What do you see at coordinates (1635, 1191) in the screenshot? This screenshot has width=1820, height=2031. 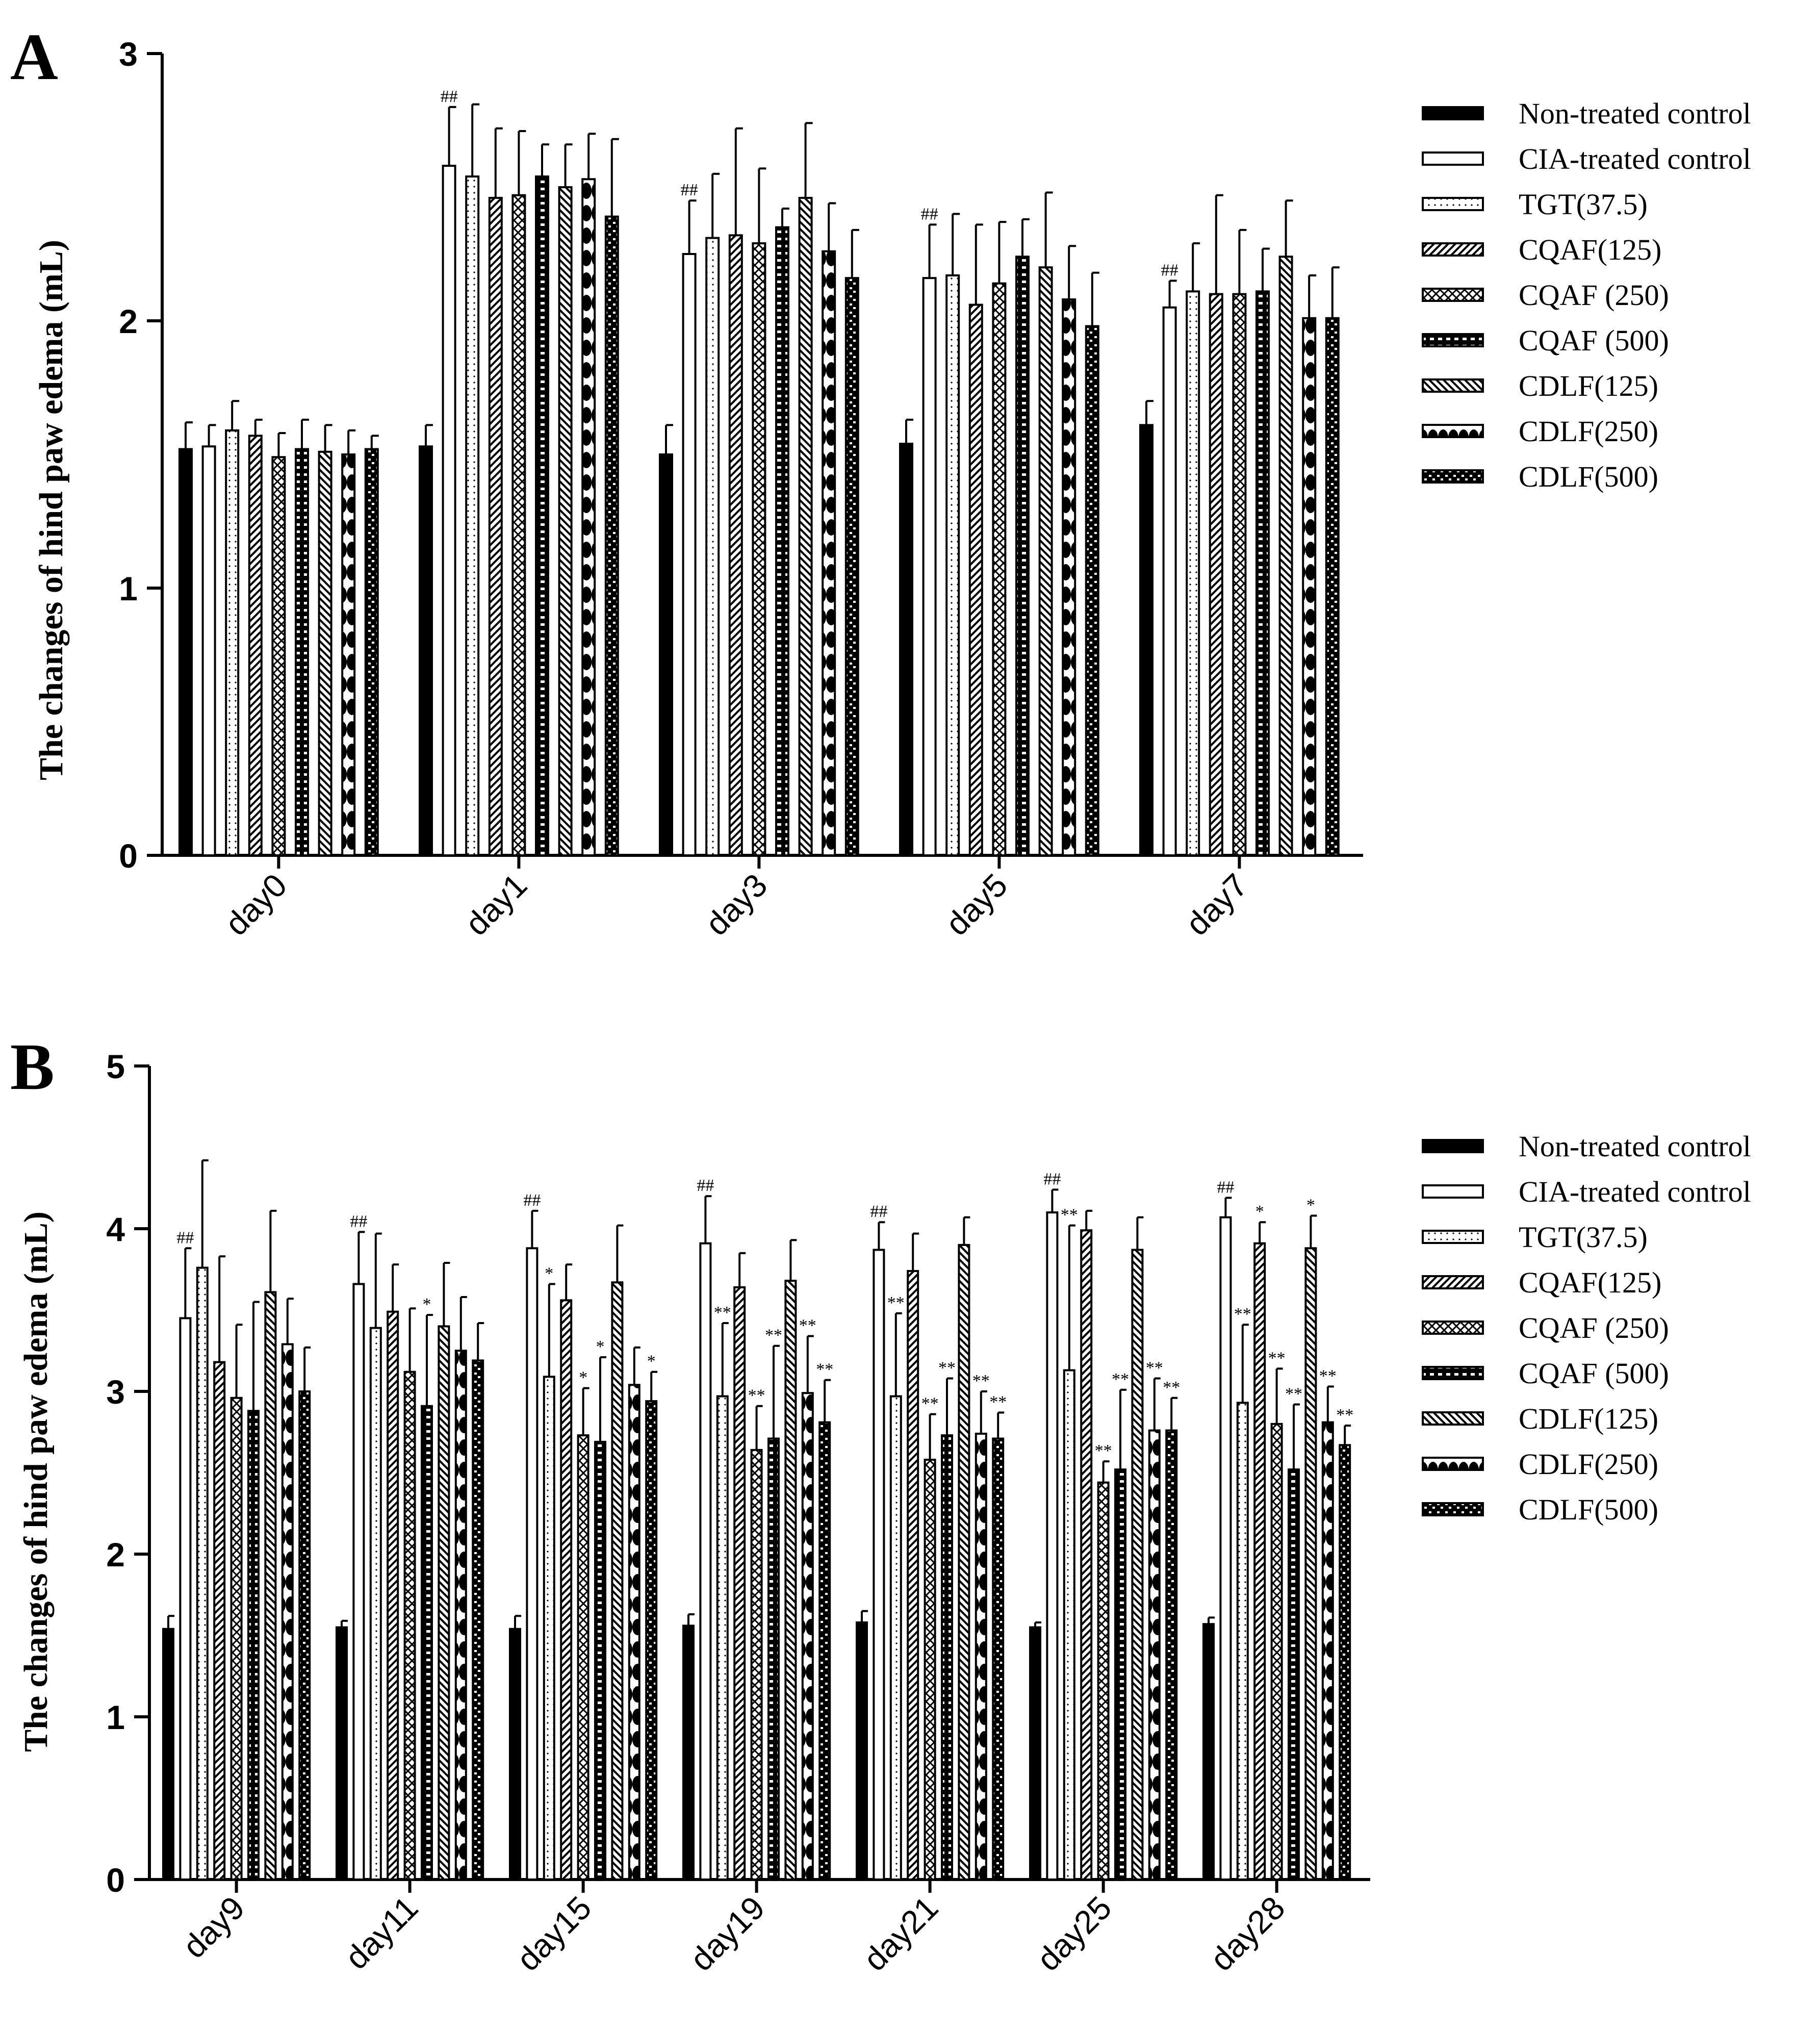 I see `legend-label: CIA-treated control` at bounding box center [1635, 1191].